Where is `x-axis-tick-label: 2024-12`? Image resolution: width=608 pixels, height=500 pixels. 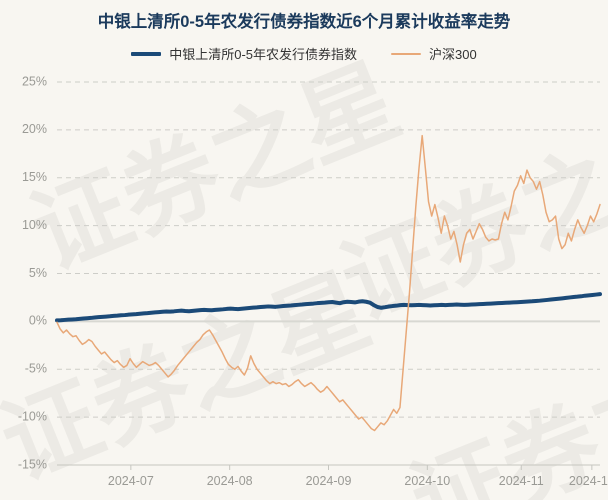 x-axis-tick-label: 2024-12 is located at coordinates (588, 481).